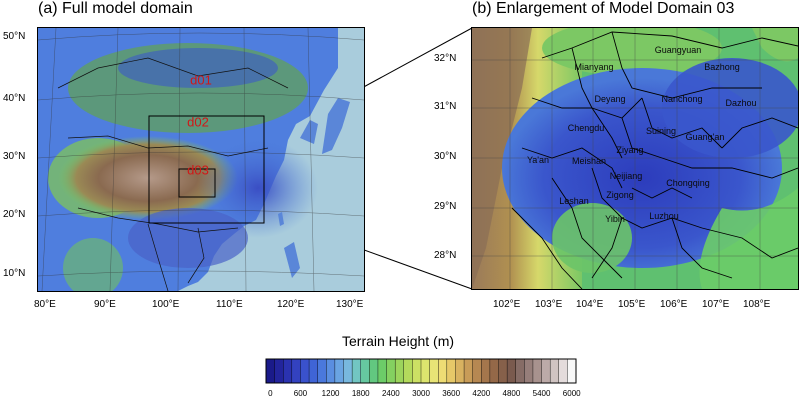 Image resolution: width=802 pixels, height=400 pixels. I want to click on panel-b-lon-label: 102°E, so click(507, 304).